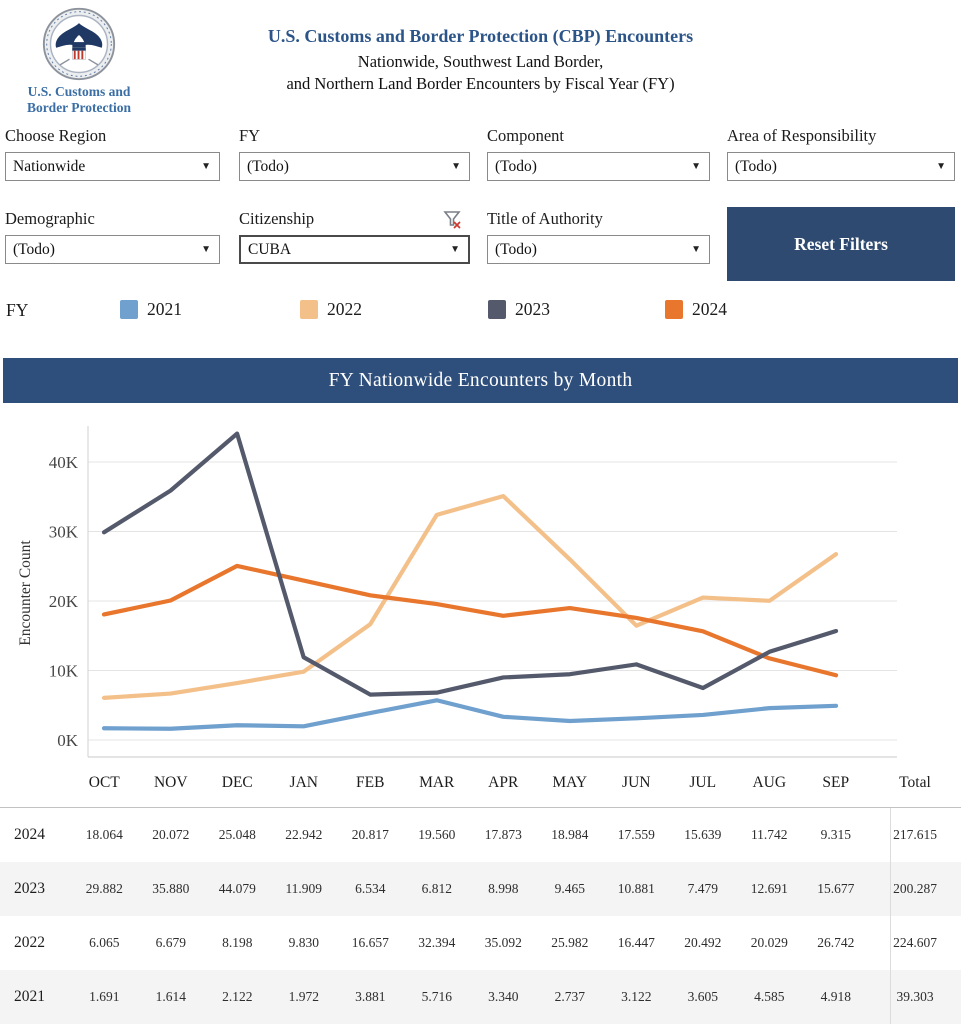 The width and height of the screenshot is (961, 1024). I want to click on cell-2024-total: 217.615, so click(915, 834).